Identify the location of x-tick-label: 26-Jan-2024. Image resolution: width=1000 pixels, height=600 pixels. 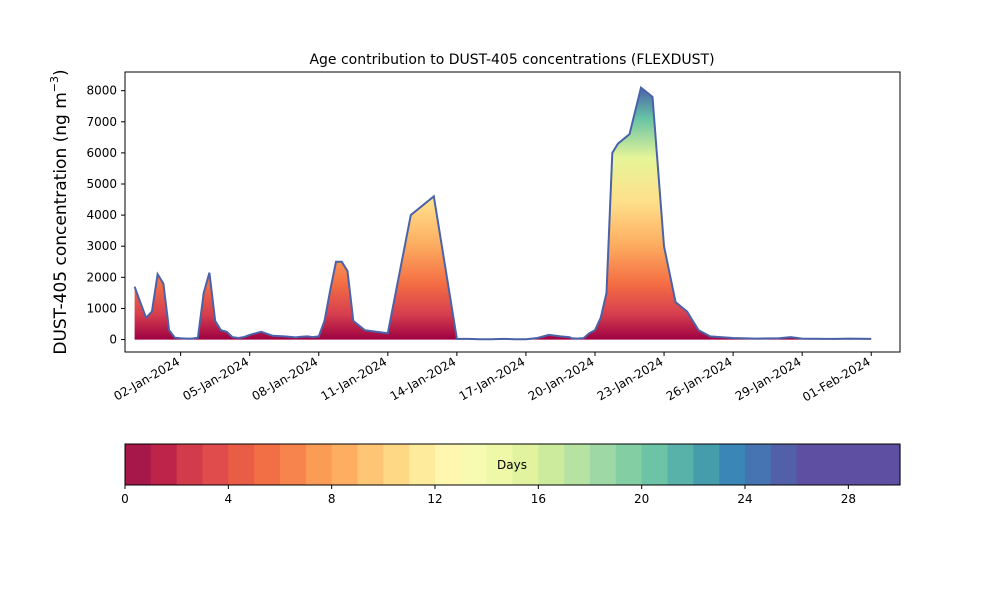
(699, 378).